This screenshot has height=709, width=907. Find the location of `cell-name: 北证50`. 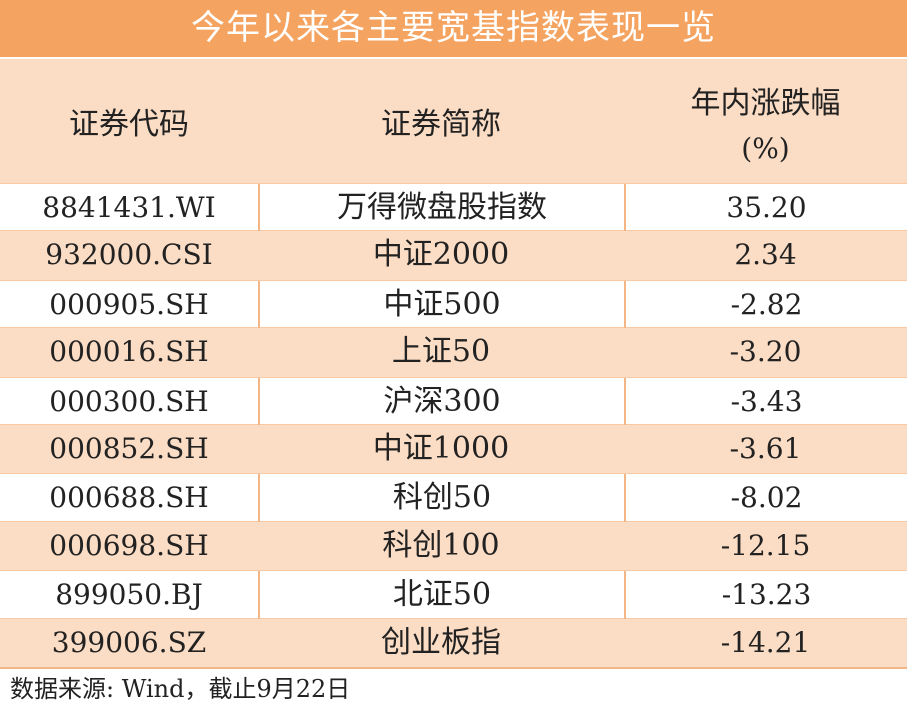

cell-name: 北证50 is located at coordinates (441, 595).